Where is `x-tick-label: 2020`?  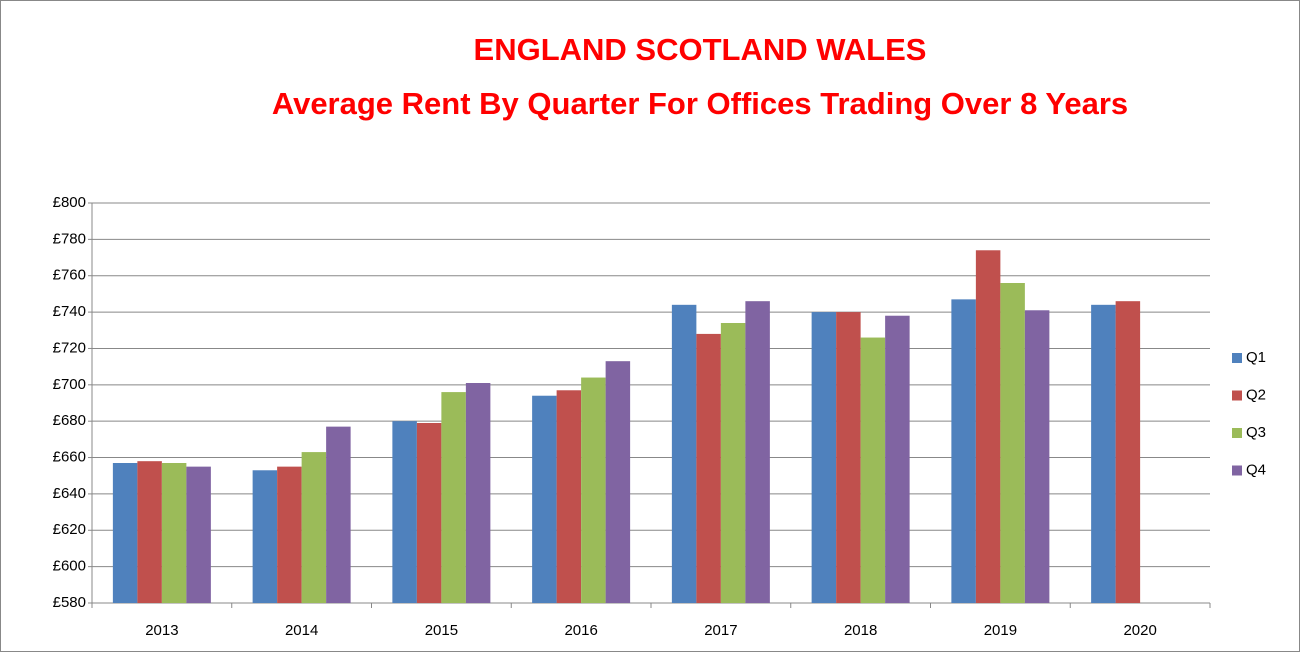 x-tick-label: 2020 is located at coordinates (1139, 630).